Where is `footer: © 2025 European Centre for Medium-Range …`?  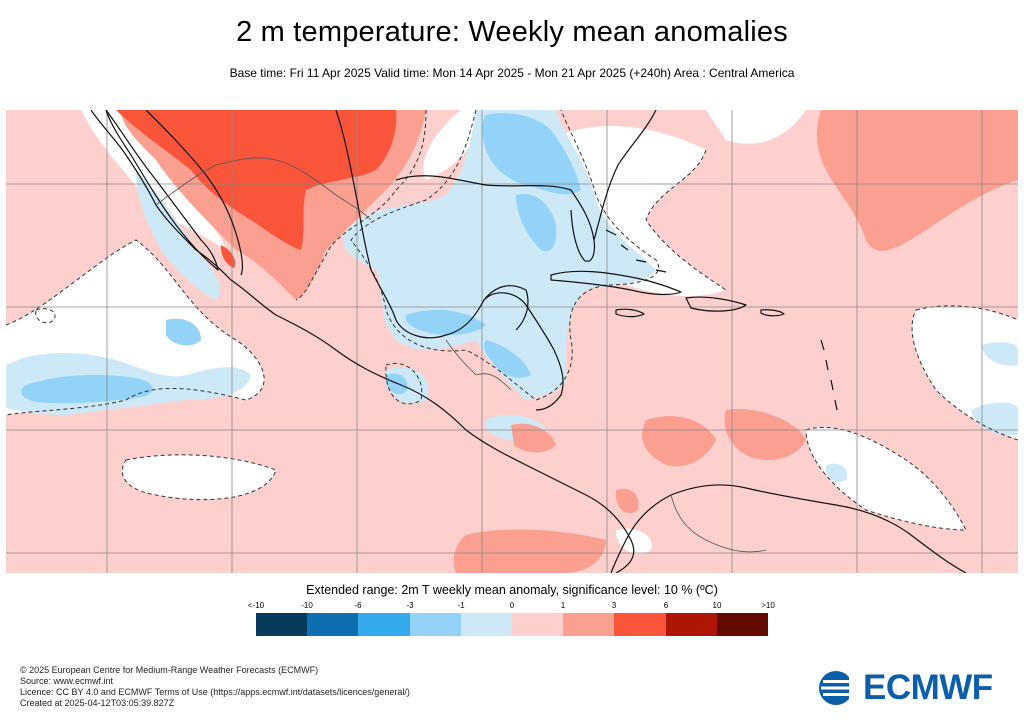
footer: © 2025 European Centre for Medium-Range … is located at coordinates (215, 687).